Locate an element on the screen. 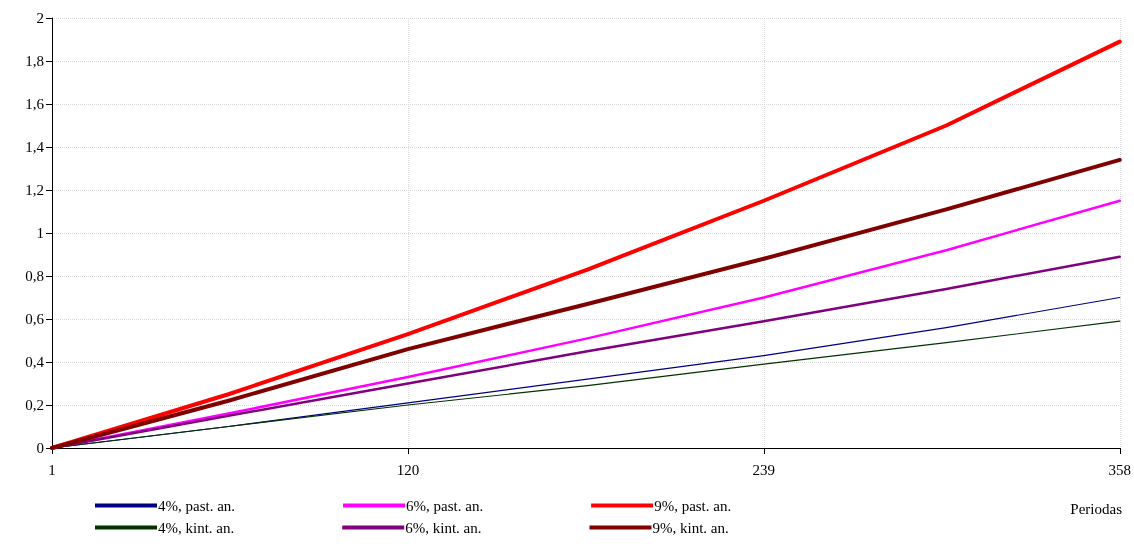 The image size is (1134, 544). y-tick-label: 1,4 is located at coordinates (35, 147).